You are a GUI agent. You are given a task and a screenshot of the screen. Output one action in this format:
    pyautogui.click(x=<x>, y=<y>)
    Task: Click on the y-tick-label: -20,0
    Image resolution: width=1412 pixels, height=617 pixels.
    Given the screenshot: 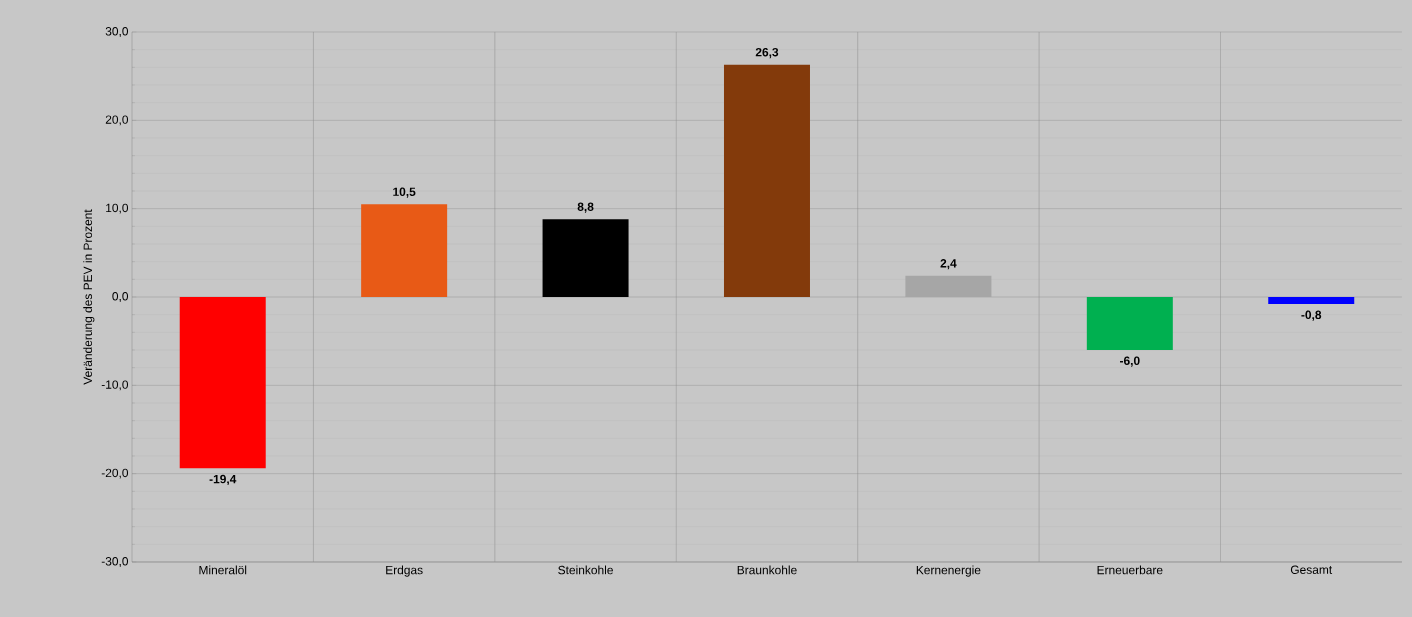 What is the action you would take?
    pyautogui.click(x=115, y=473)
    